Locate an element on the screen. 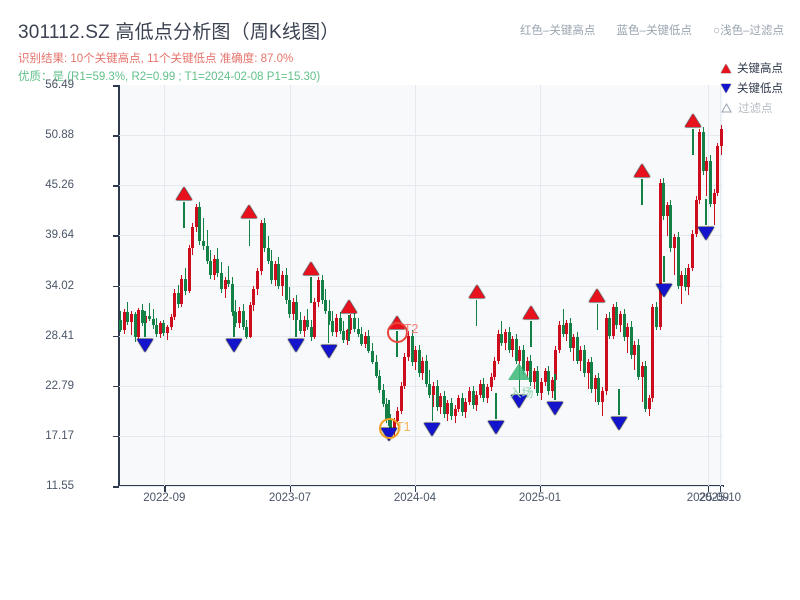 The height and width of the screenshot is (600, 800). y-axis-tick-label: 11.55 is located at coordinates (60, 486).